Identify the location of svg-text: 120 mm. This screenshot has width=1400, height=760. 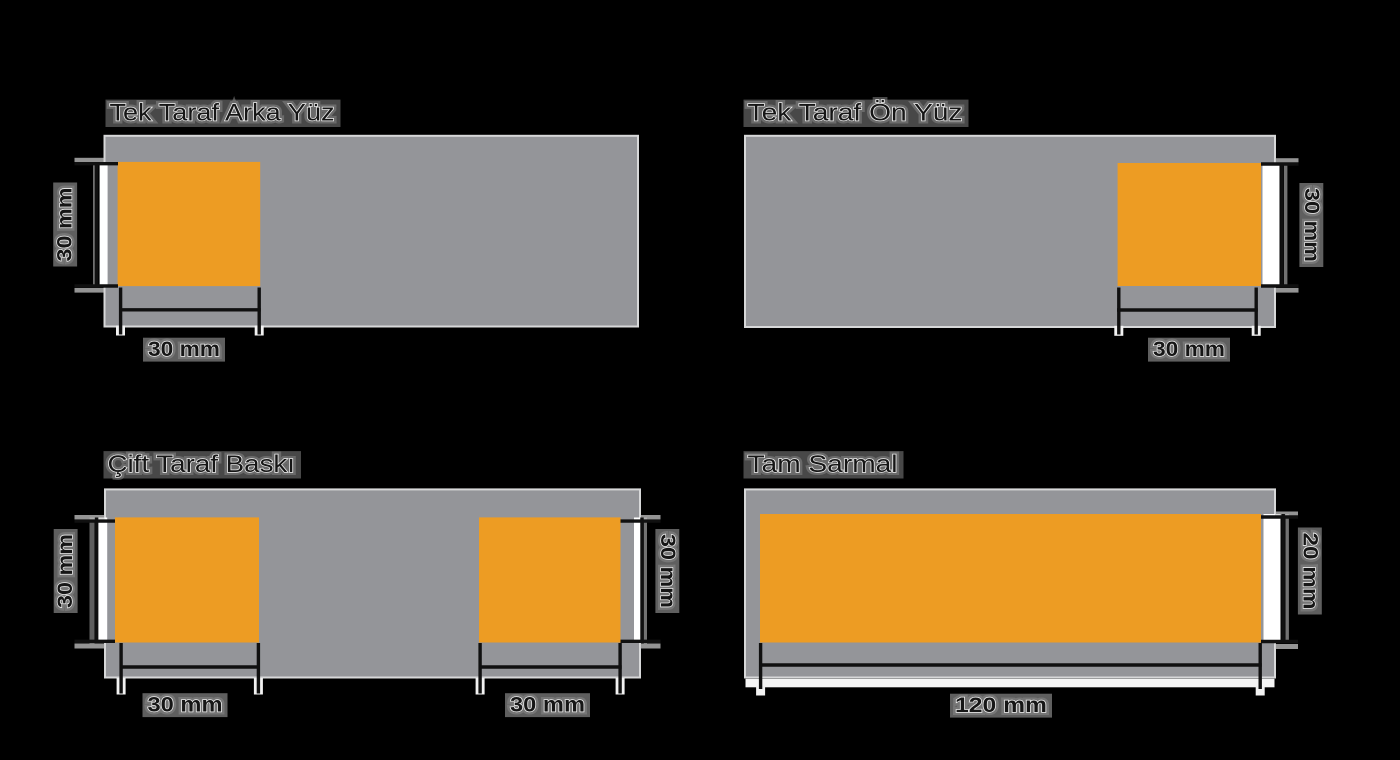
(1001, 705).